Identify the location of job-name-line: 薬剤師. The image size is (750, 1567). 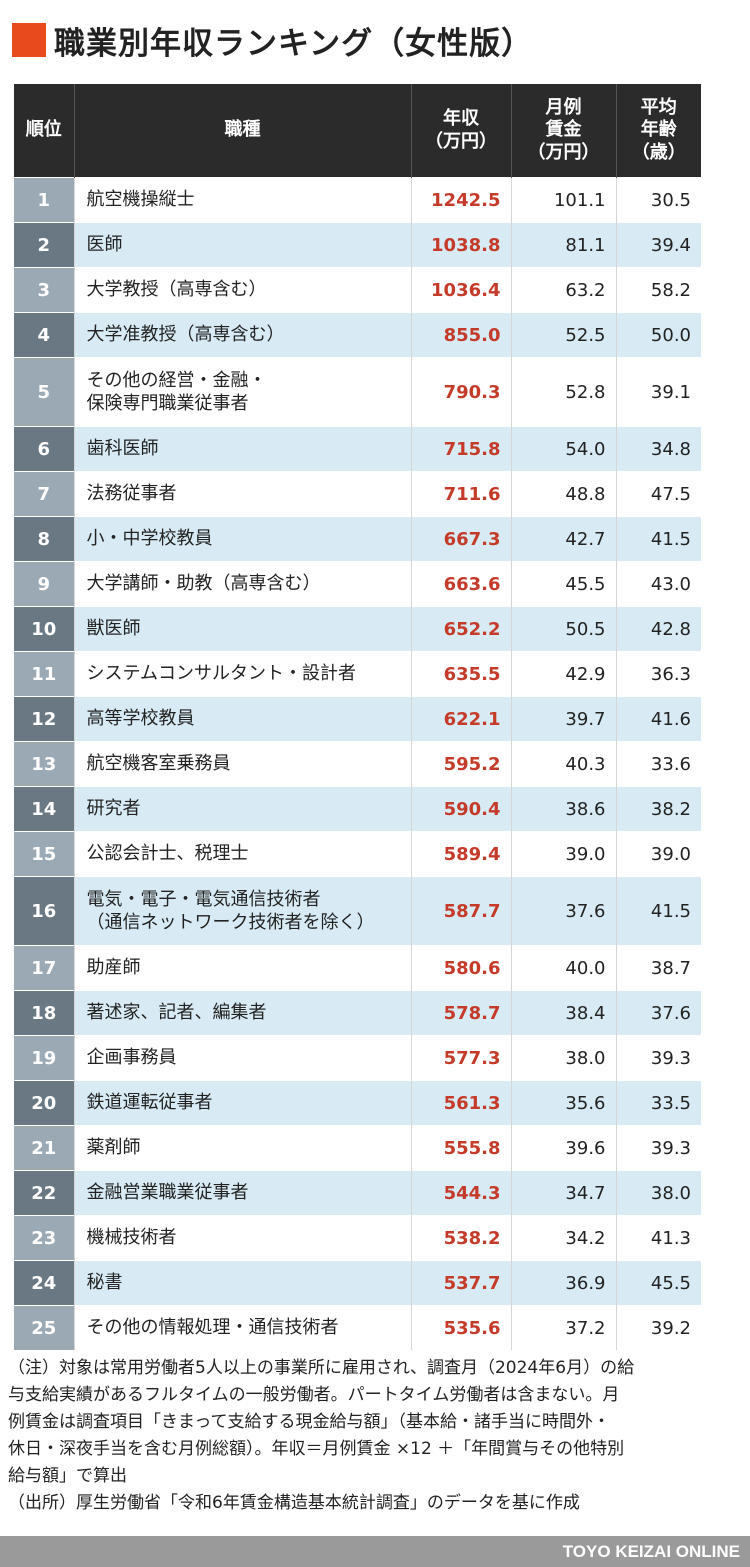
(113, 1148).